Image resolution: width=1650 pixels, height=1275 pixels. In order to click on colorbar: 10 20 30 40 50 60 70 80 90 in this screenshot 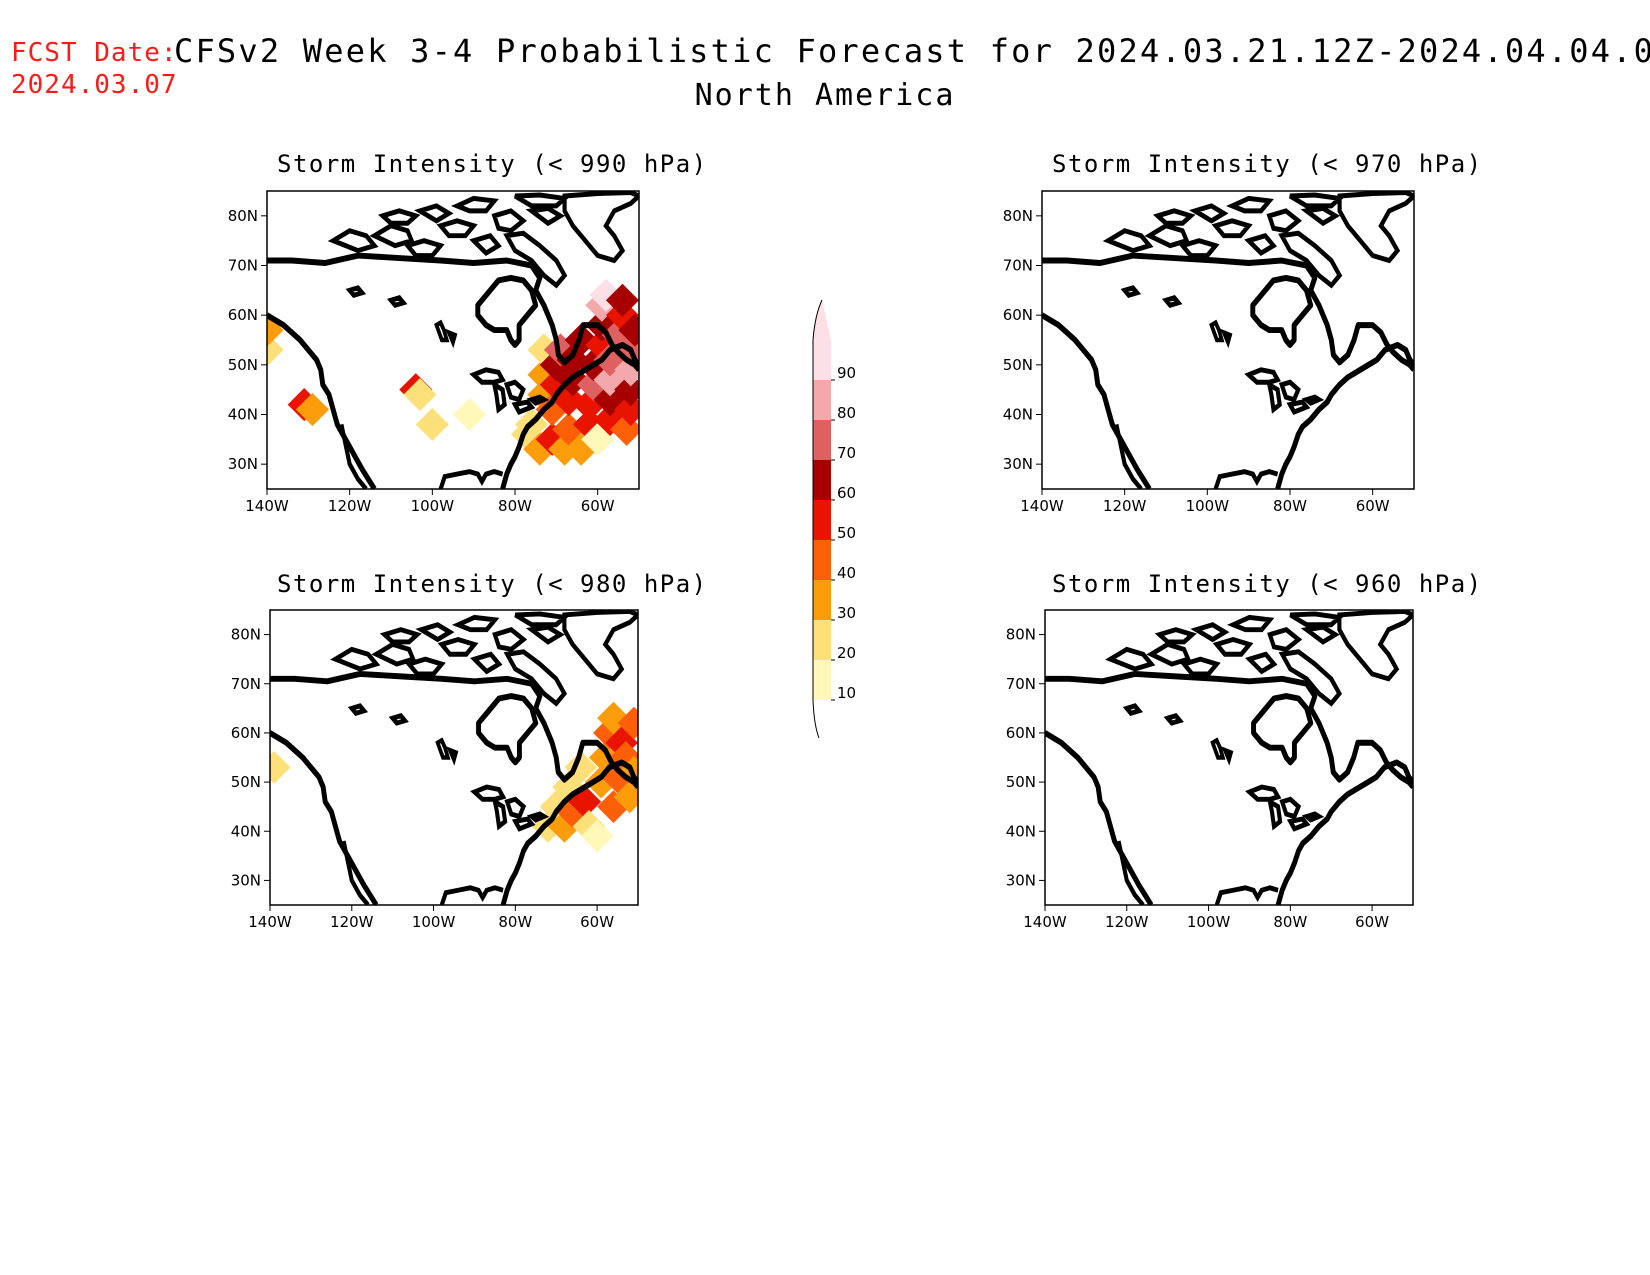, I will do `click(834, 519)`.